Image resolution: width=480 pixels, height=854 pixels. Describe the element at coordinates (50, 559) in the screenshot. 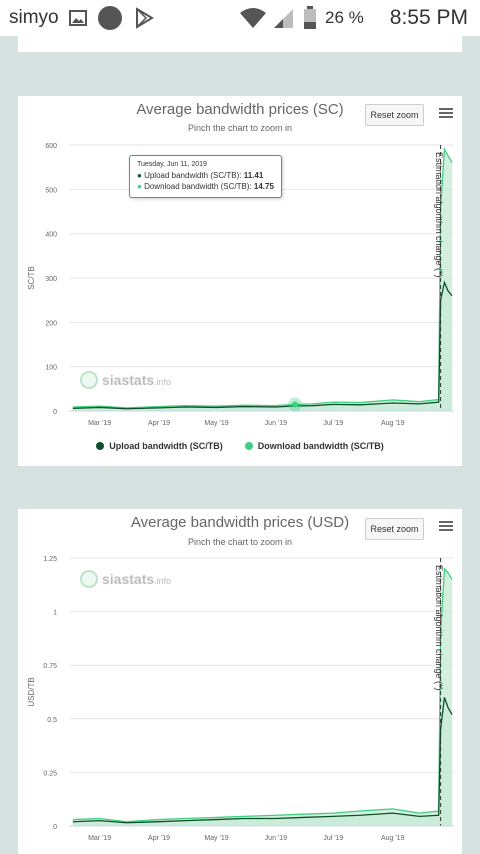

I see `y-tick-label: 1.25` at that location.